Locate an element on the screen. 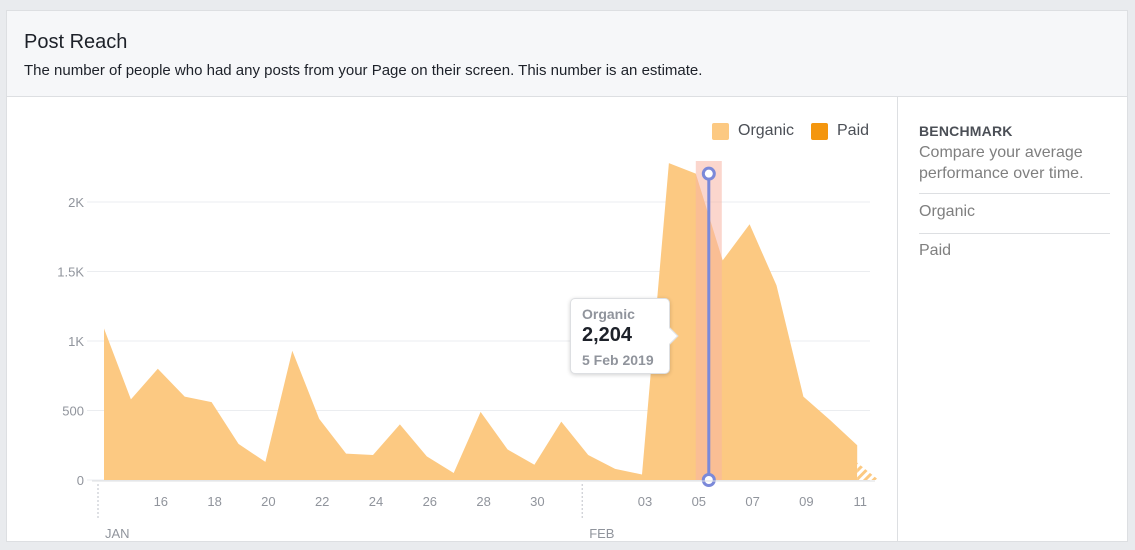  benchmark-item-paid: Paid is located at coordinates (935, 250).